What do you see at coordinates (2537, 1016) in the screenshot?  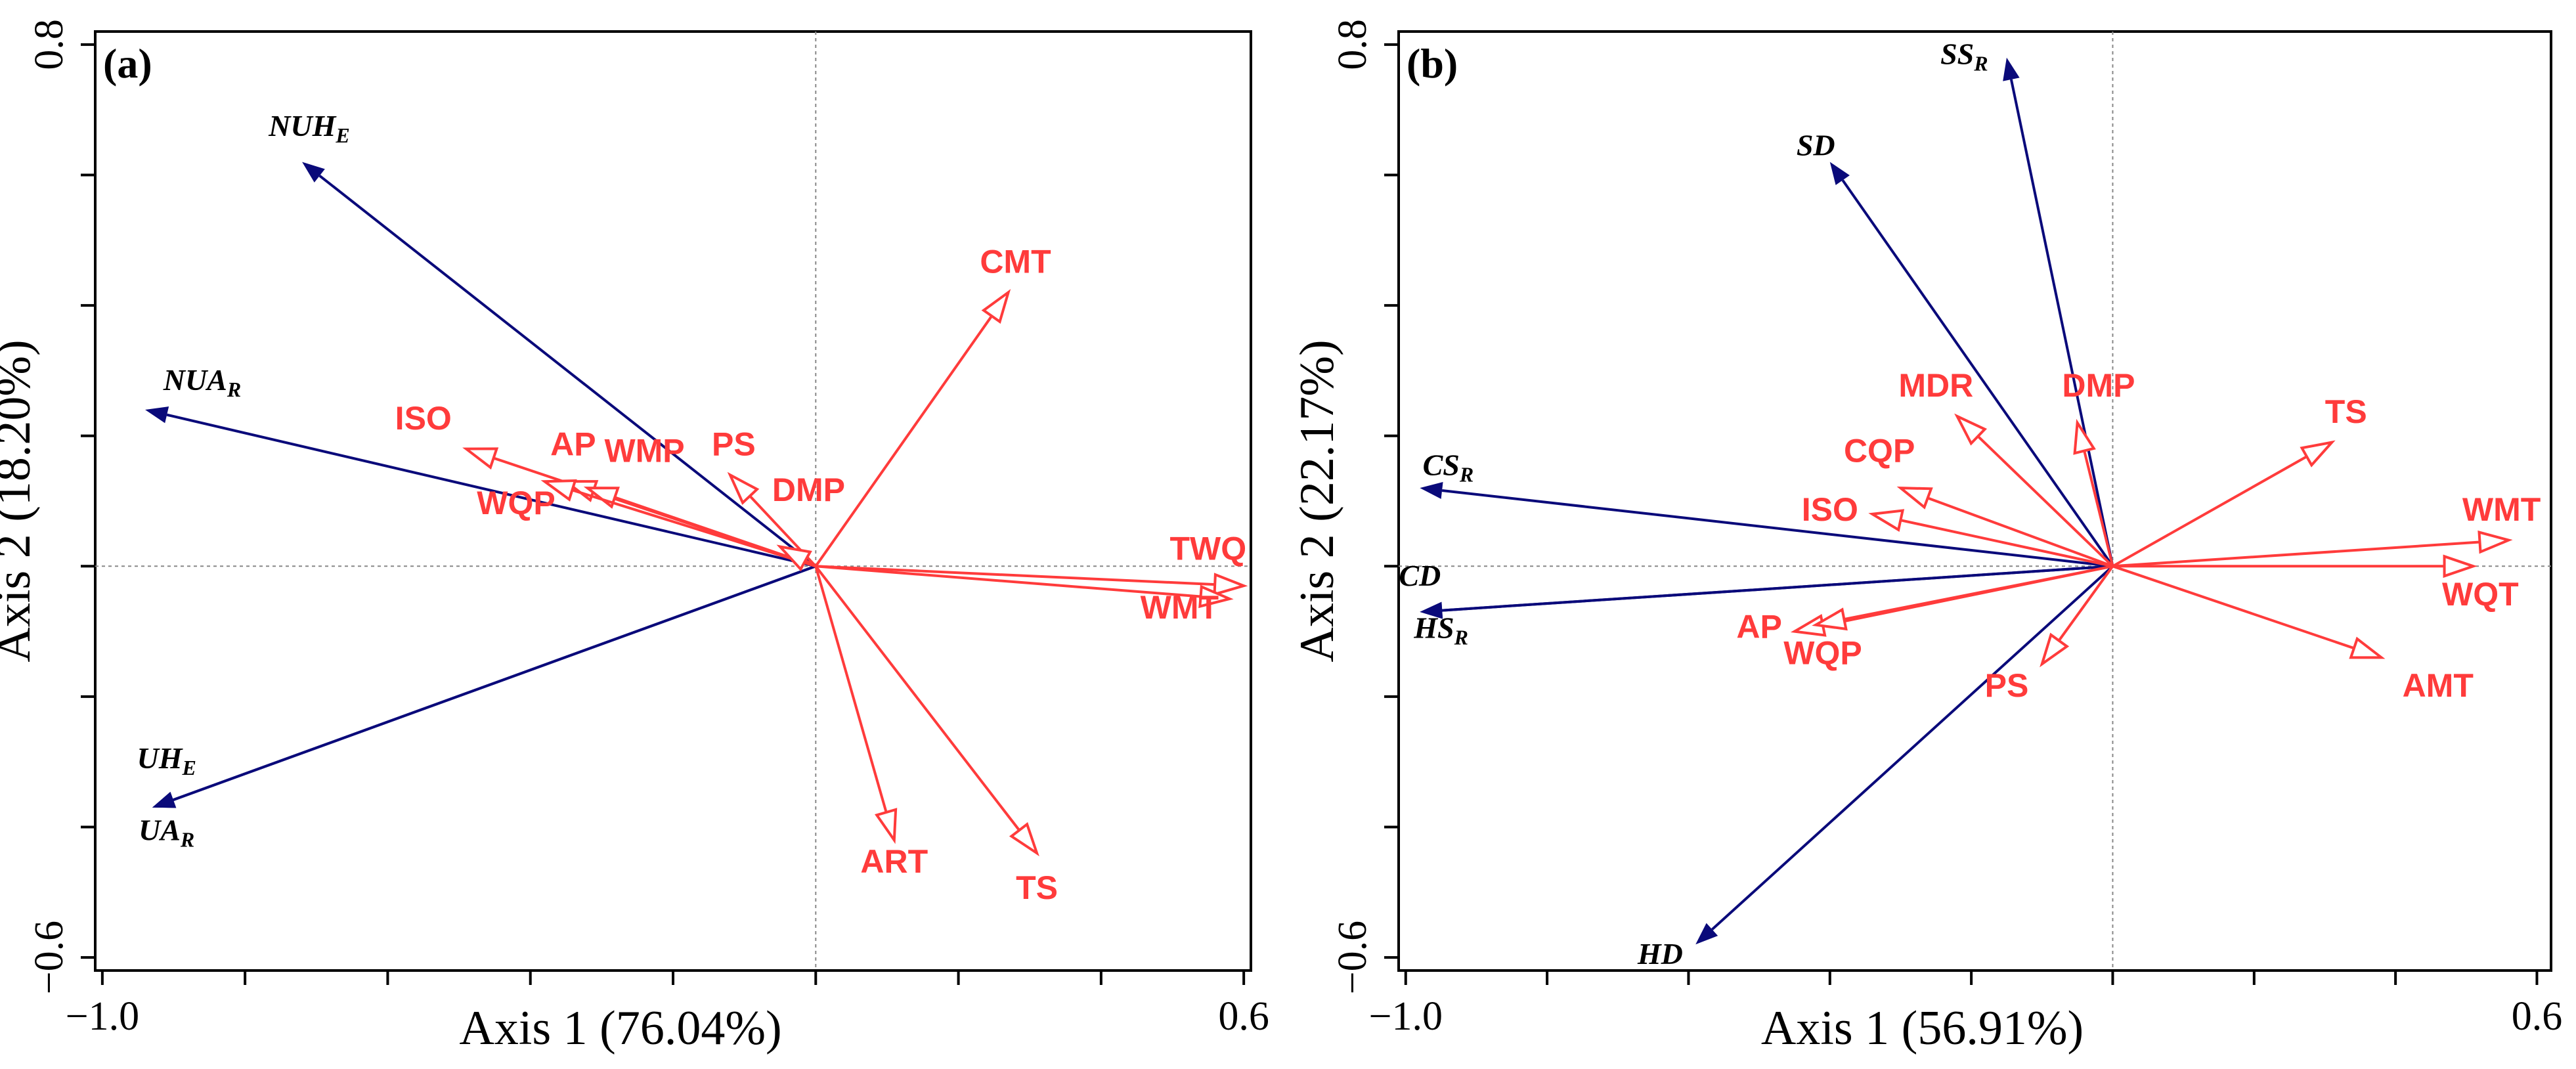 I see `x-tick-label-b: 0.6` at bounding box center [2537, 1016].